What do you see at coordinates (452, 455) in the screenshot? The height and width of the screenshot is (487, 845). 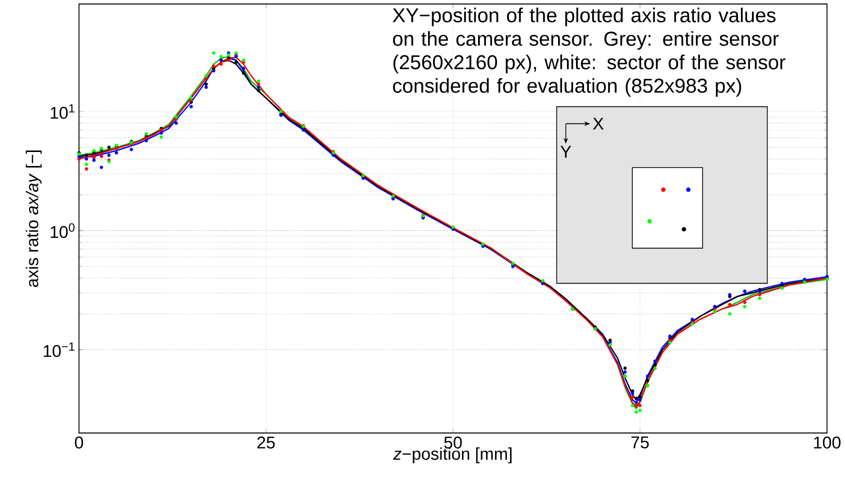 I see `x-axis-title: z−position [mm]` at bounding box center [452, 455].